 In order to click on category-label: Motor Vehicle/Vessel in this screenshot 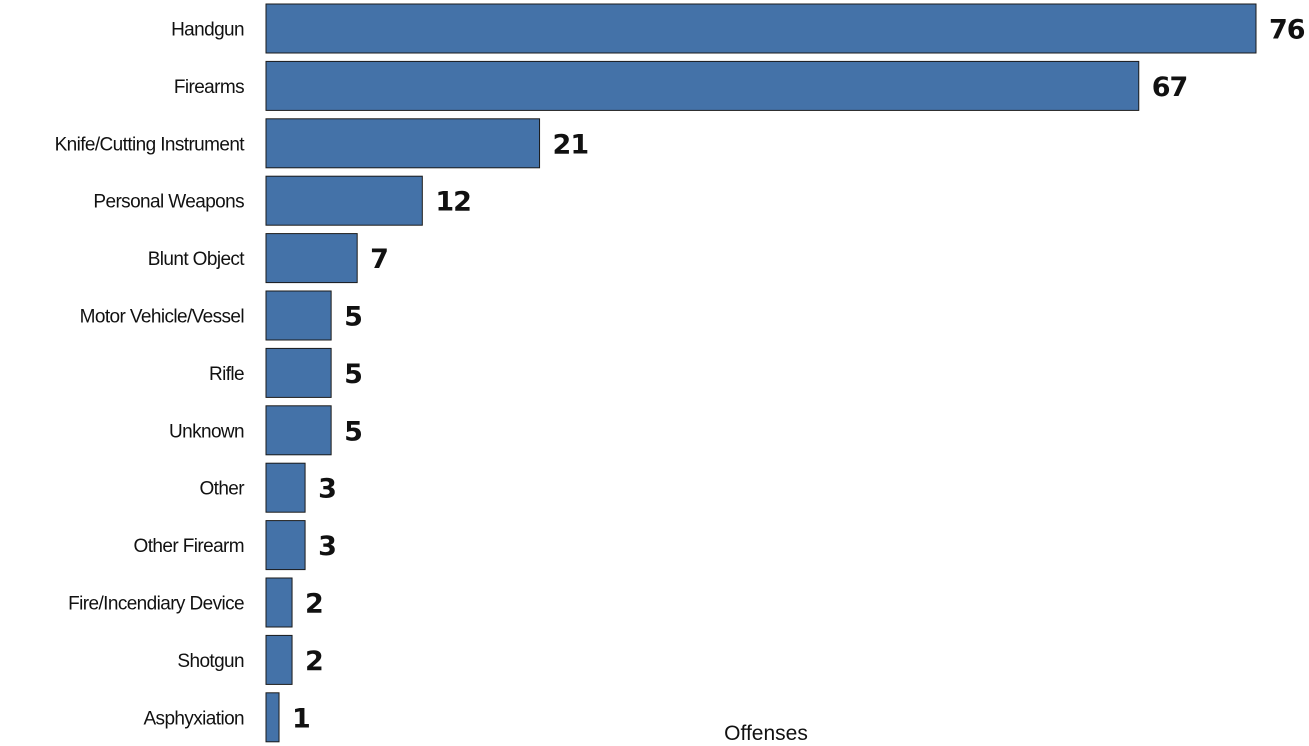, I will do `click(162, 317)`.